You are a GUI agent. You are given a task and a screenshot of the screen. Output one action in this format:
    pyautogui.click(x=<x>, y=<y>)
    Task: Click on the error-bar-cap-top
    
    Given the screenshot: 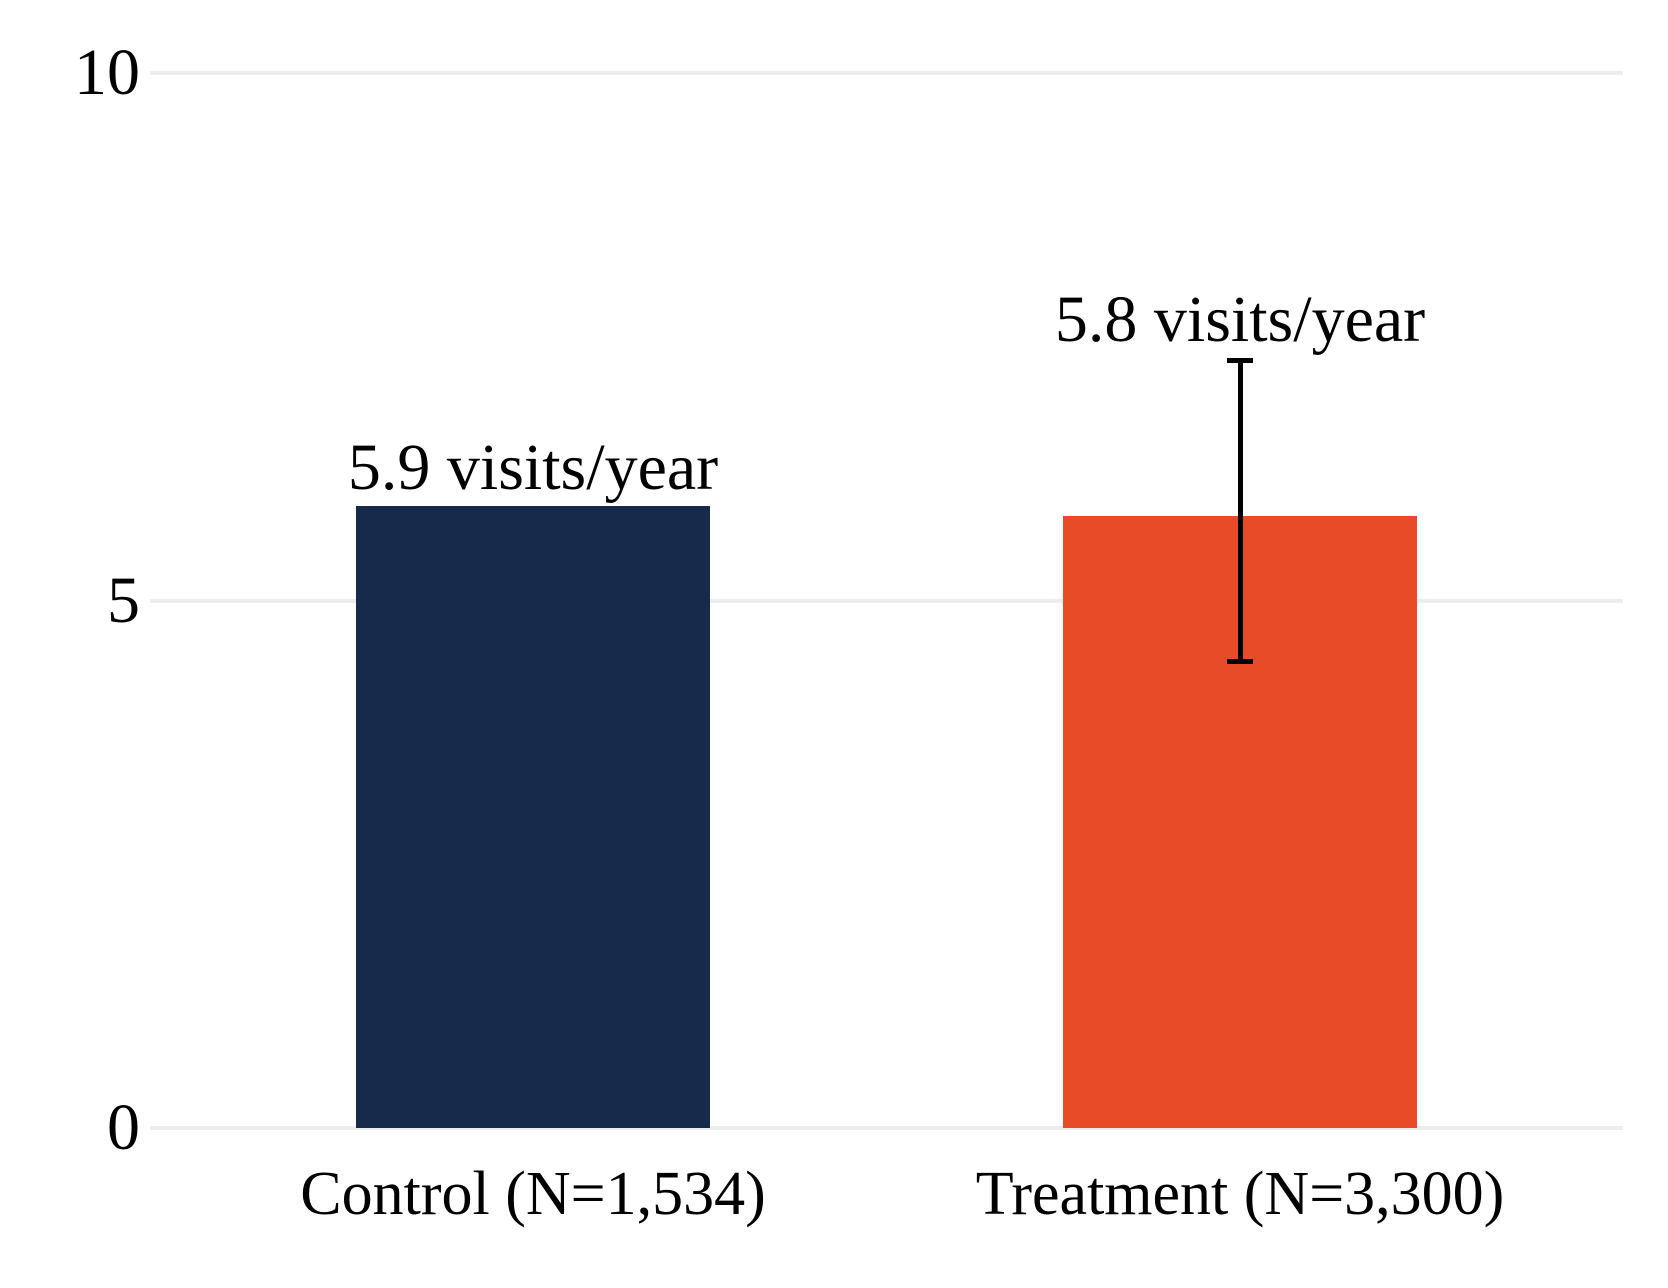 What is the action you would take?
    pyautogui.click(x=1240, y=360)
    